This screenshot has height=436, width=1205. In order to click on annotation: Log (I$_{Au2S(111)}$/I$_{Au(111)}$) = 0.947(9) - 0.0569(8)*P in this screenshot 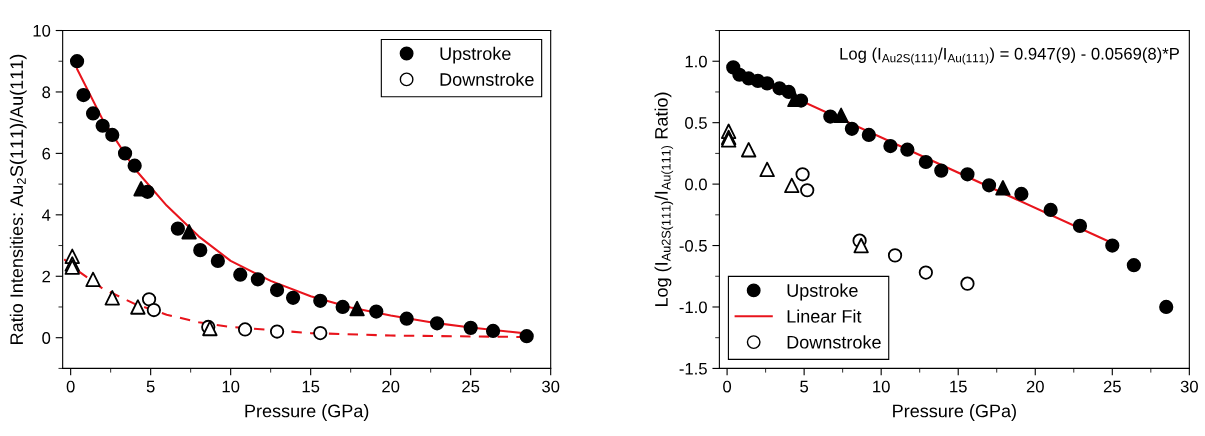, I will do `click(1009, 56)`.